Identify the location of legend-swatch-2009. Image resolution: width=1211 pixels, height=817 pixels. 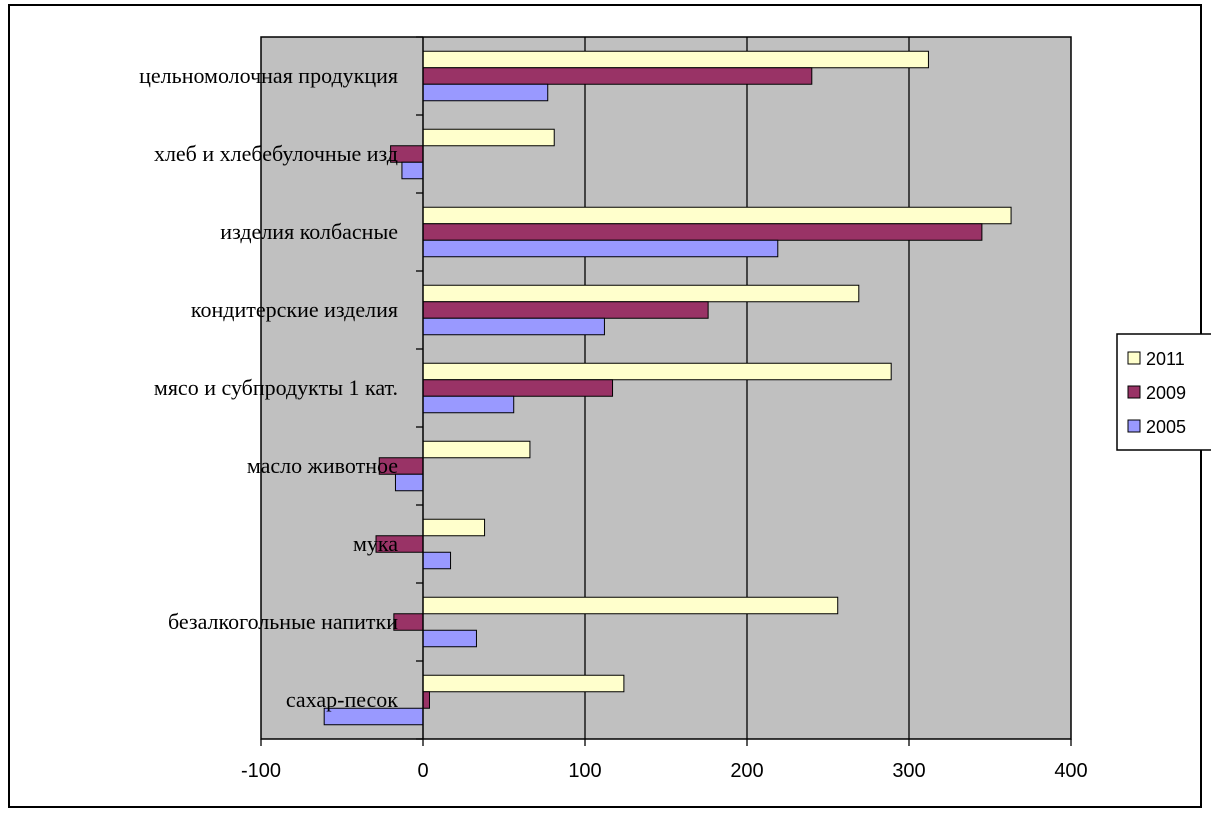
(1134, 392).